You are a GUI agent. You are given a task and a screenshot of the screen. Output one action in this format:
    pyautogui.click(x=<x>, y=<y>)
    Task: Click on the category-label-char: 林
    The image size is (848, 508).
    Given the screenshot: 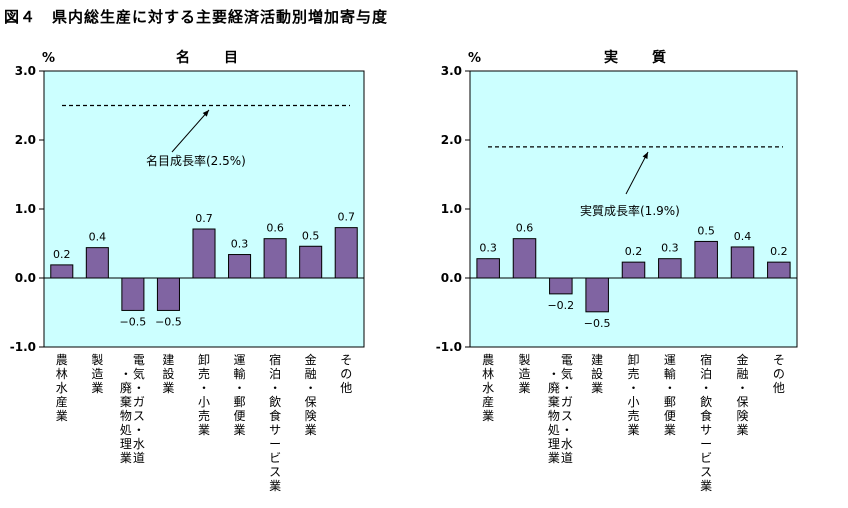 What is the action you would take?
    pyautogui.click(x=62, y=374)
    